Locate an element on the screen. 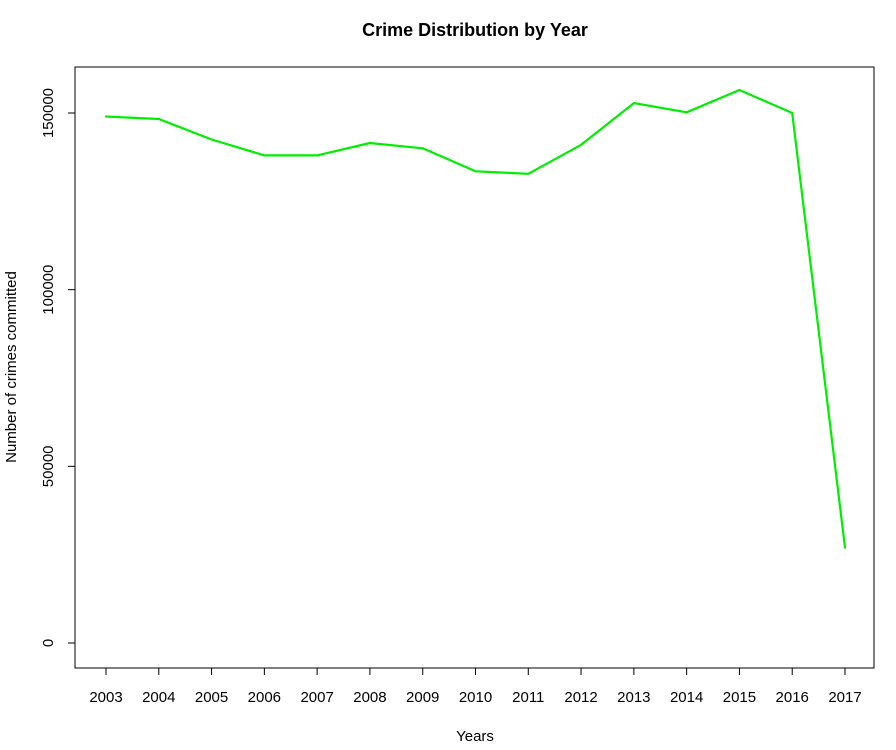  x-tick-label: 2003 is located at coordinates (105, 697).